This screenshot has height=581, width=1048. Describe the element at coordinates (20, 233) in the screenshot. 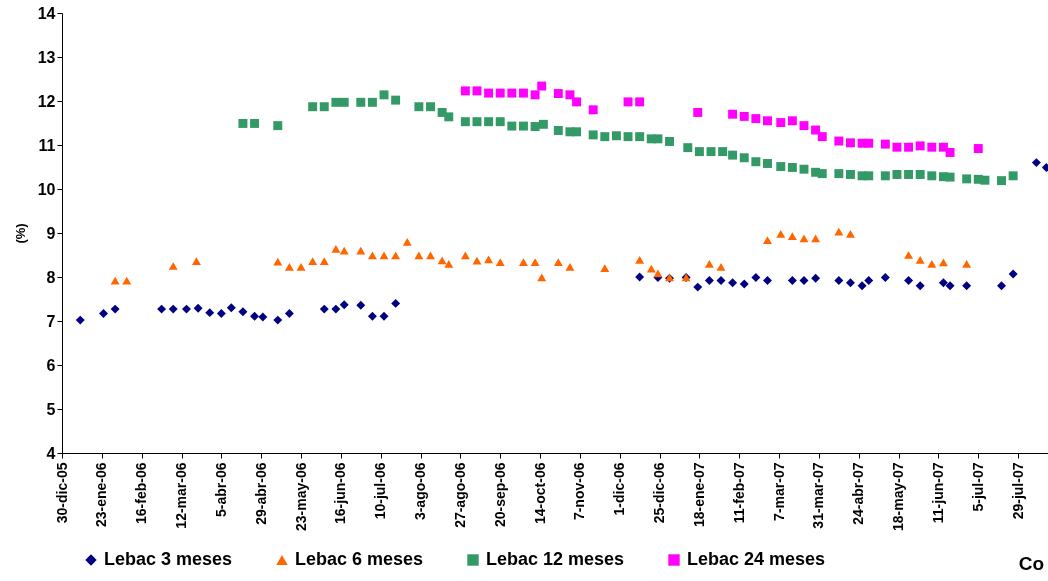

I see `y-axis-title: (%)` at that location.